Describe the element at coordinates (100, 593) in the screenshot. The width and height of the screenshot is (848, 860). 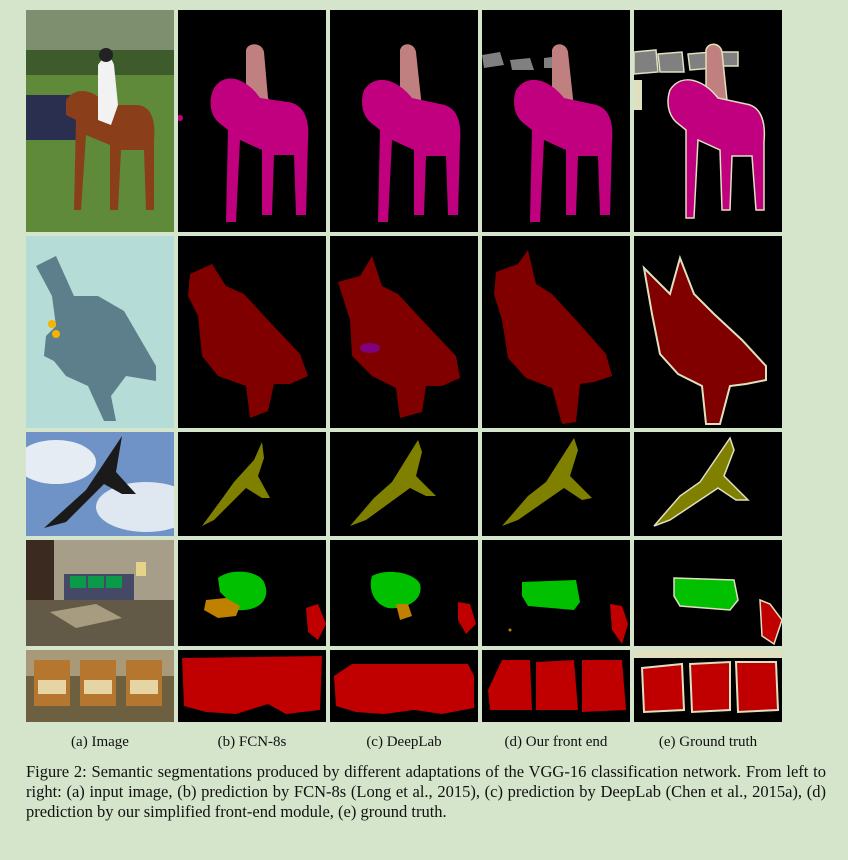
I see `input-image-sofa` at that location.